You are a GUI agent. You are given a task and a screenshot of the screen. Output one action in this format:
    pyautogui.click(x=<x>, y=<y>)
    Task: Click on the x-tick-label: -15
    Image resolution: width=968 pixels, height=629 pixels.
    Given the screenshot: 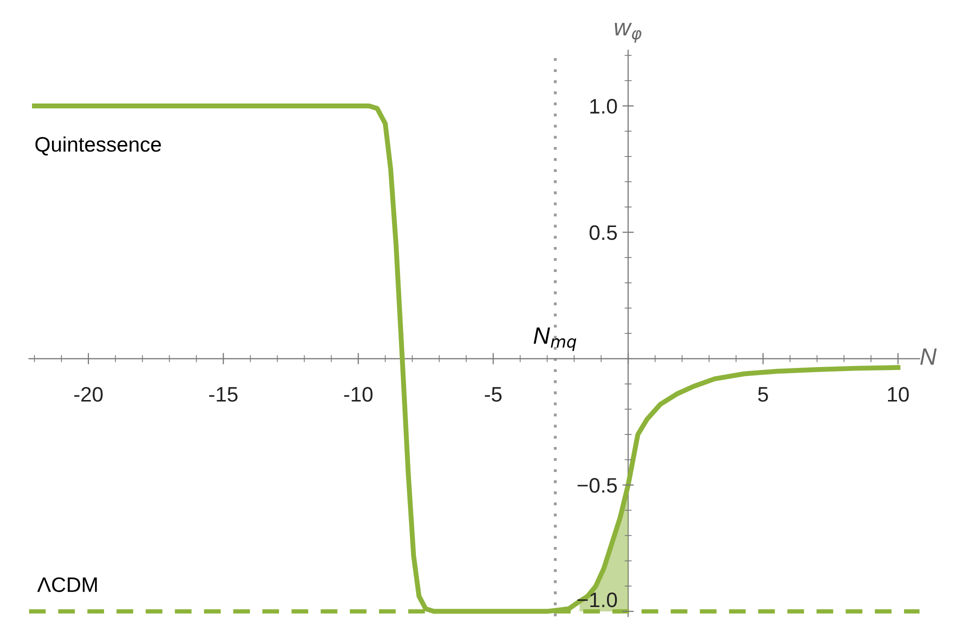 What is the action you would take?
    pyautogui.click(x=223, y=394)
    